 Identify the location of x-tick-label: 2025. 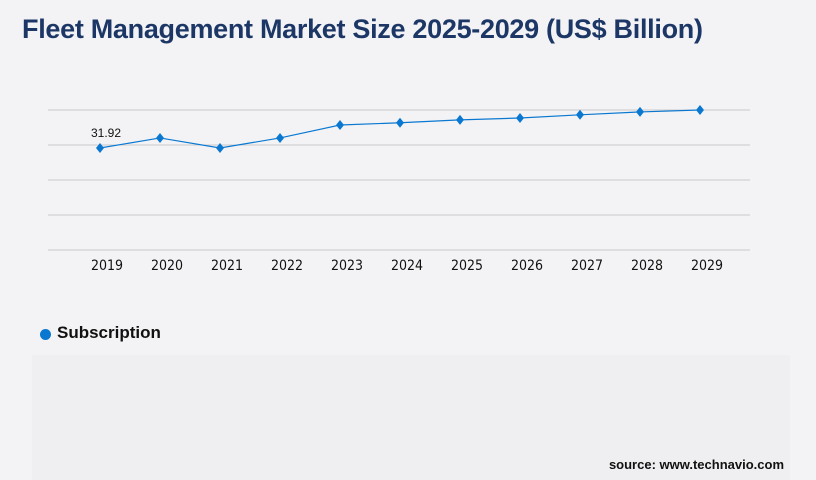
(467, 266).